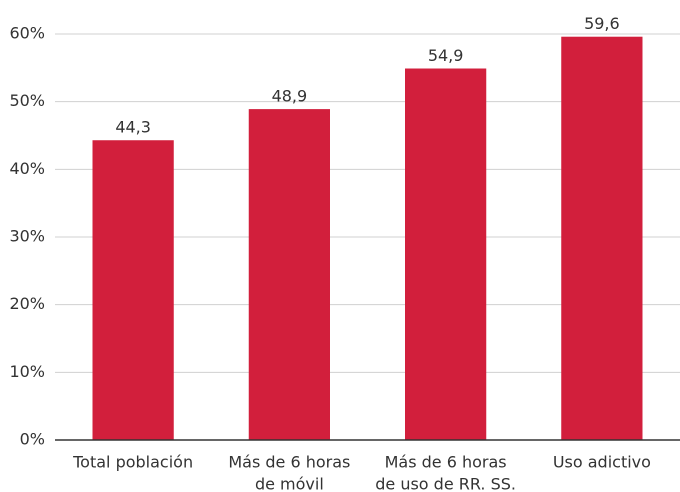 This screenshot has width=680, height=492. What do you see at coordinates (602, 23) in the screenshot?
I see `data-label: 59,6` at bounding box center [602, 23].